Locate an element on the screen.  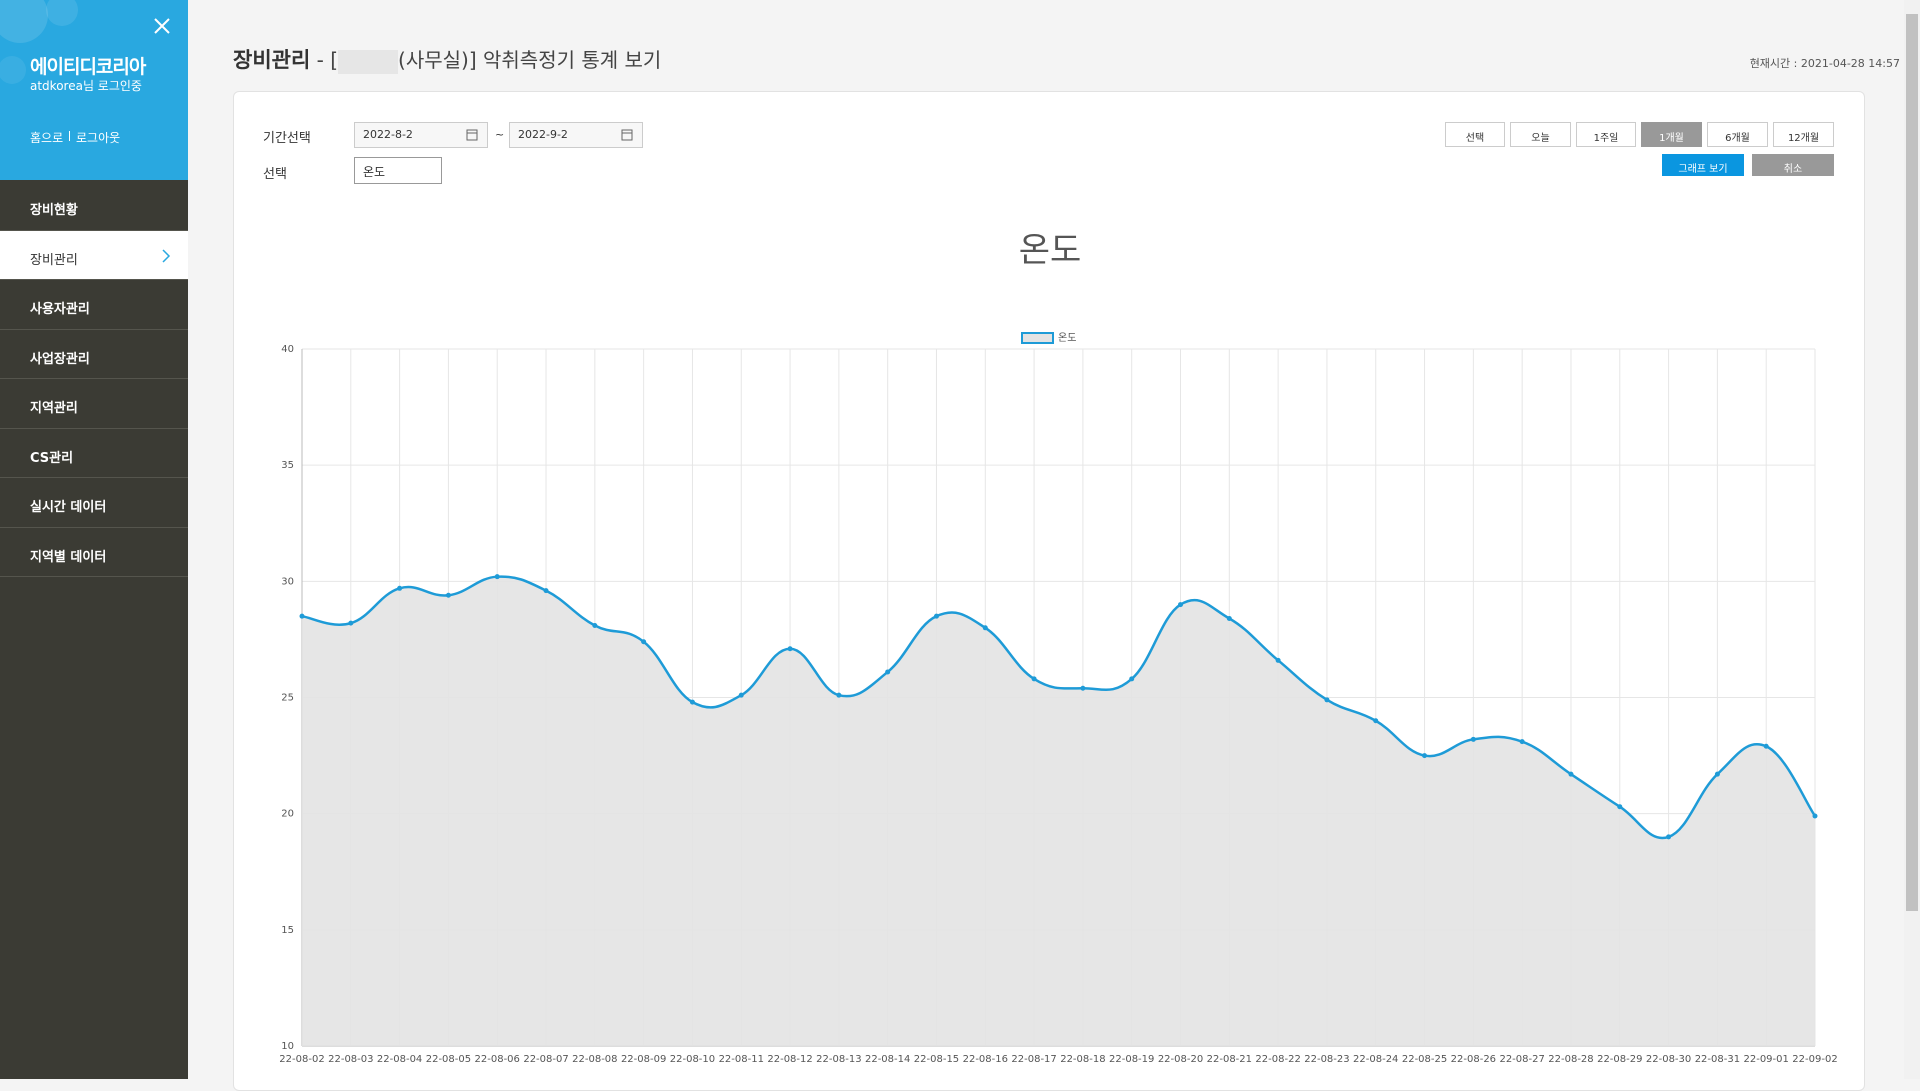
header-title: 장비관리 is located at coordinates (272, 60).